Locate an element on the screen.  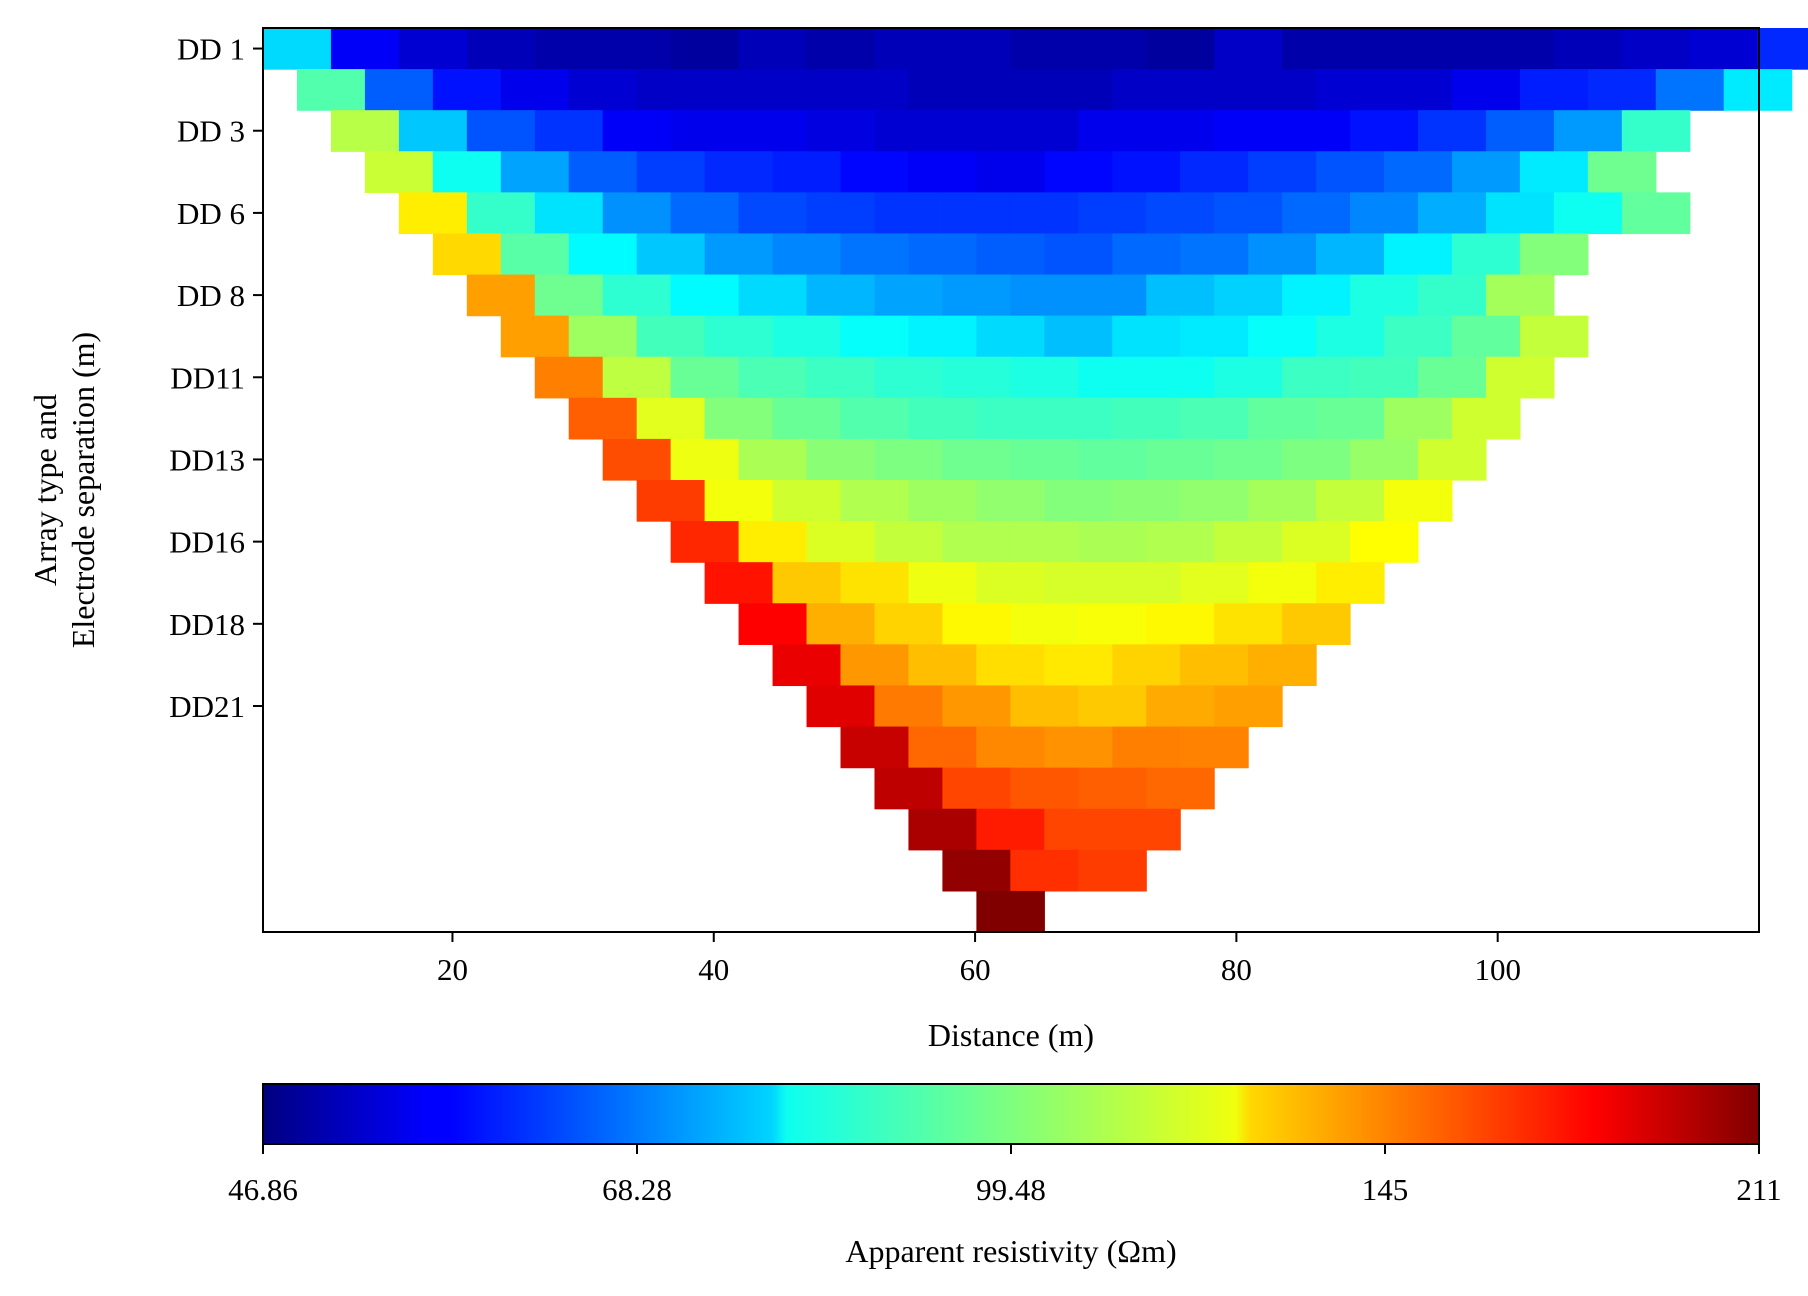
y-tick-label: DD 1 is located at coordinates (211, 49).